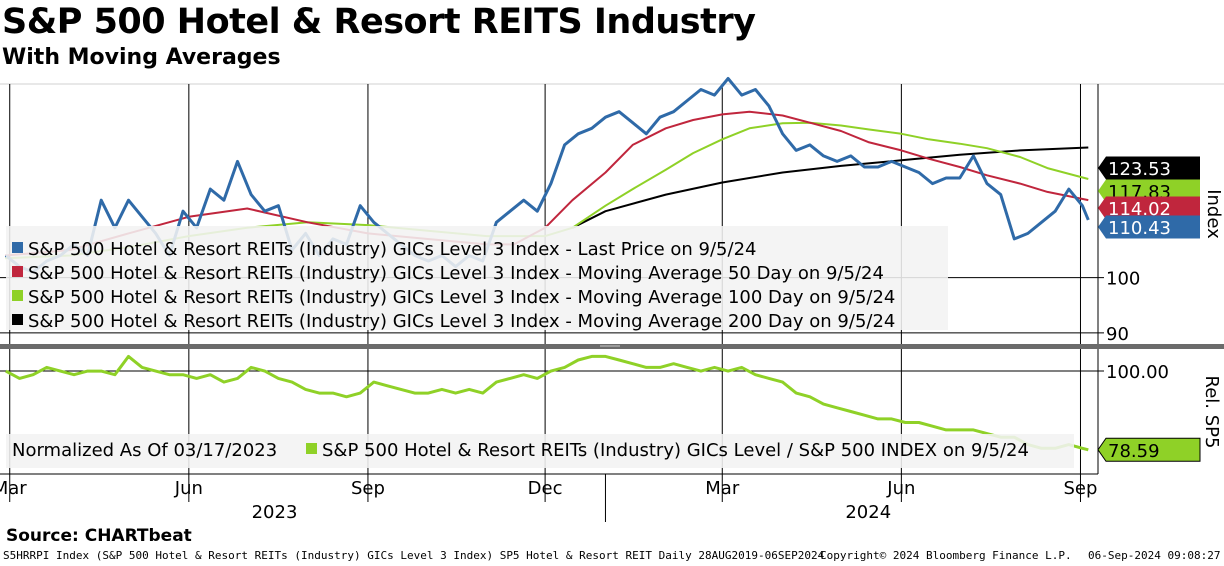  What do you see at coordinates (946, 555) in the screenshot?
I see `footer-copyright: Copyright© 2024 Bloomberg Finance L.P.` at bounding box center [946, 555].